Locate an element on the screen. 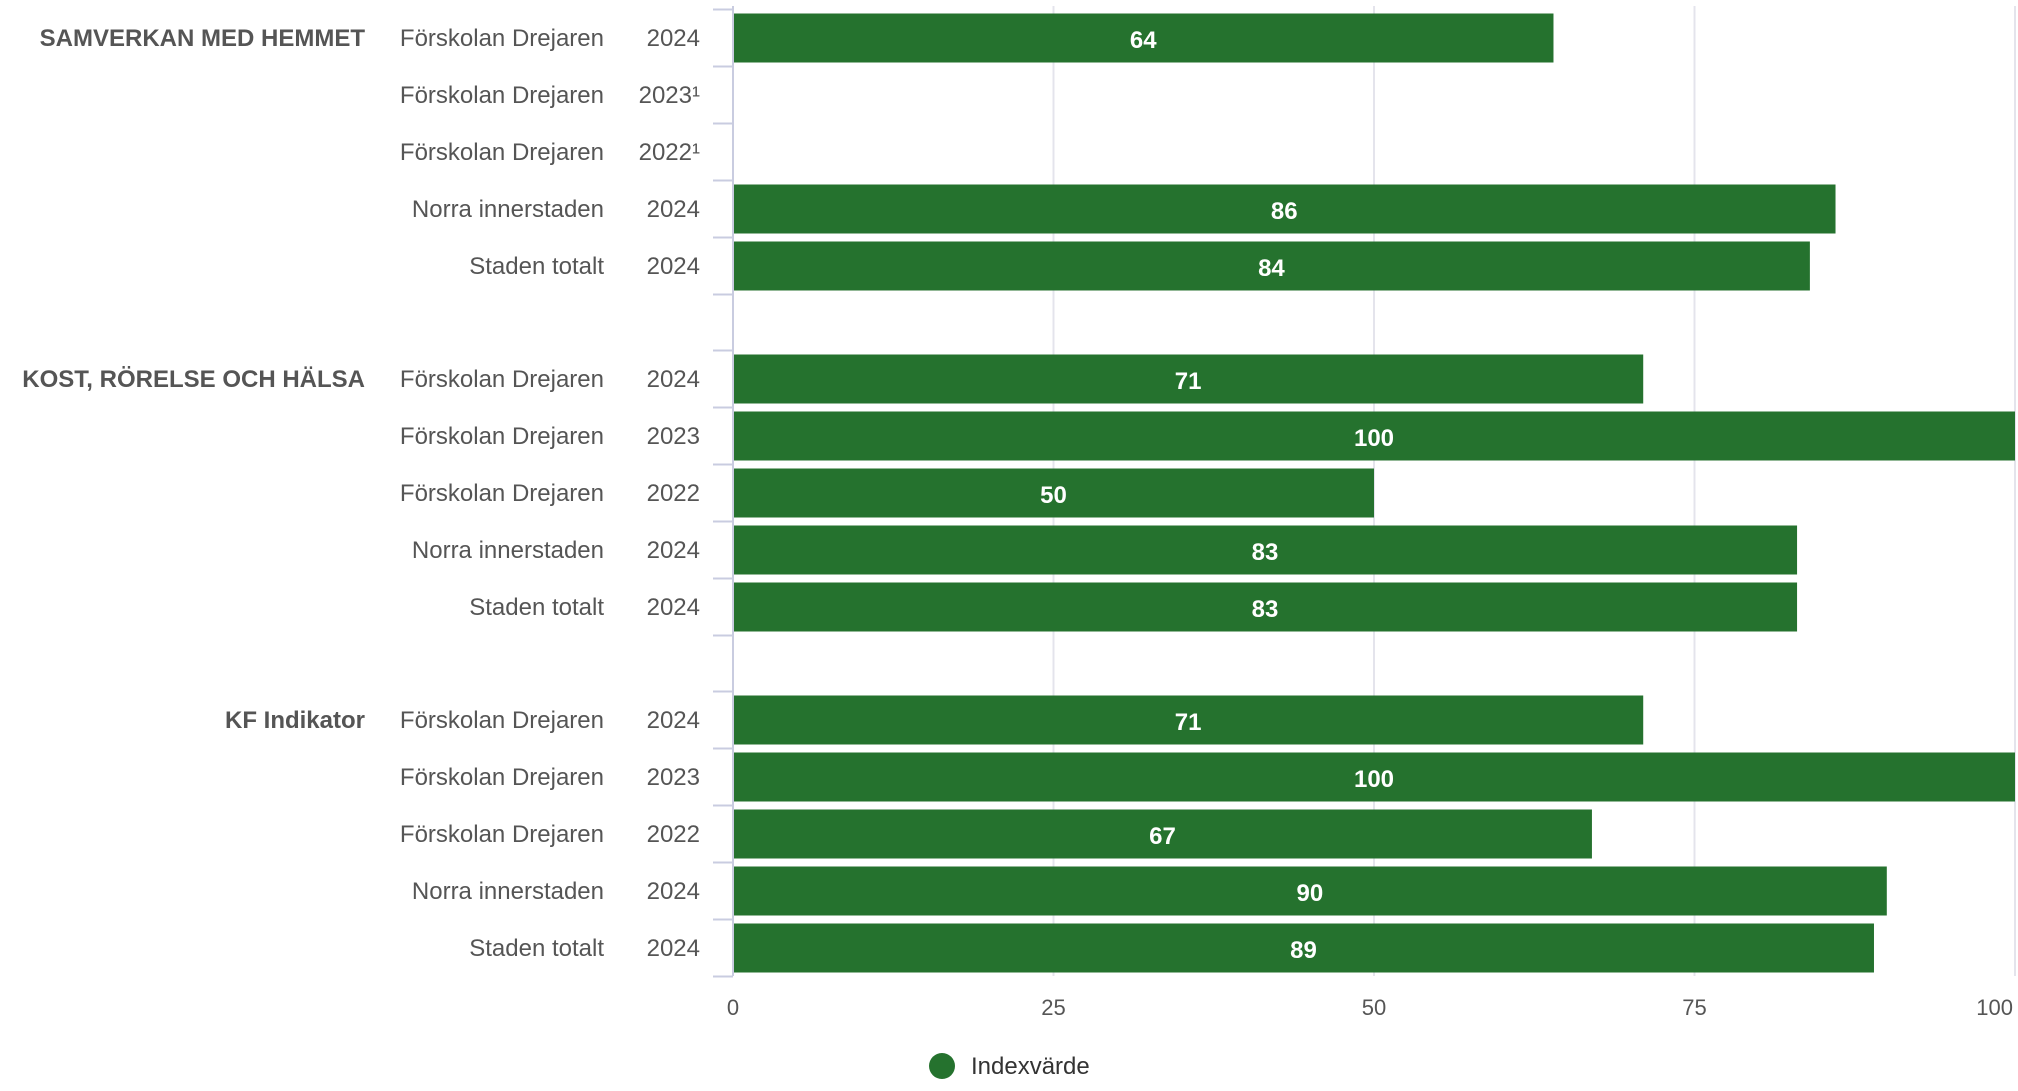  x-tick-label: 75 is located at coordinates (1694, 1007).